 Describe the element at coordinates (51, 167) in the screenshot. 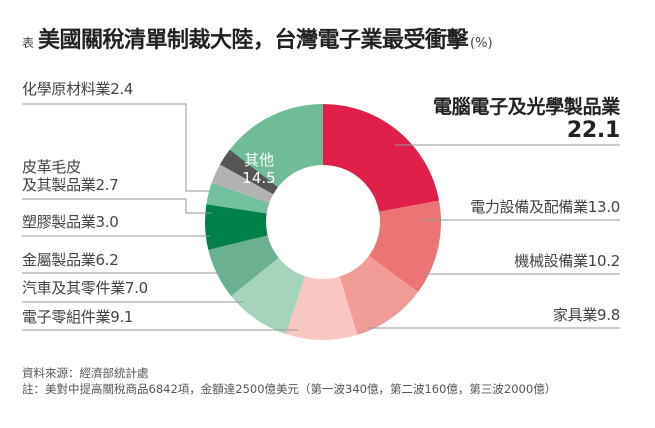

I see `label-leather-line1: 皮革毛皮` at that location.